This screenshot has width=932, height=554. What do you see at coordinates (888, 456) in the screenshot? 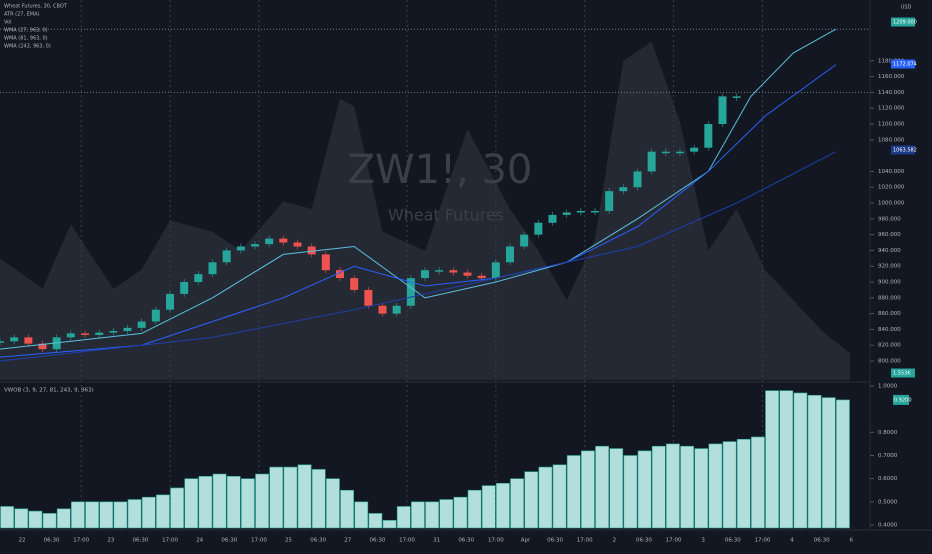
I see `y-tick-label: 0.7000` at bounding box center [888, 456].